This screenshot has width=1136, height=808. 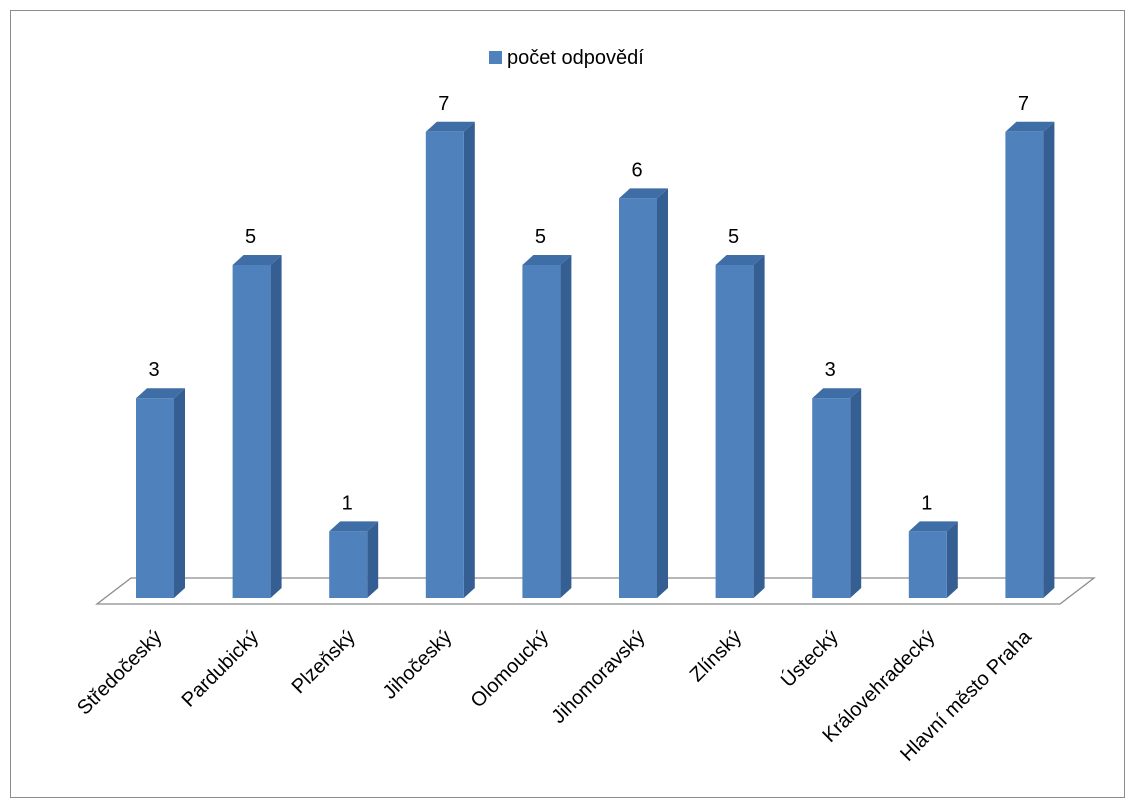 What do you see at coordinates (733, 237) in the screenshot?
I see `data-label-7: 5` at bounding box center [733, 237].